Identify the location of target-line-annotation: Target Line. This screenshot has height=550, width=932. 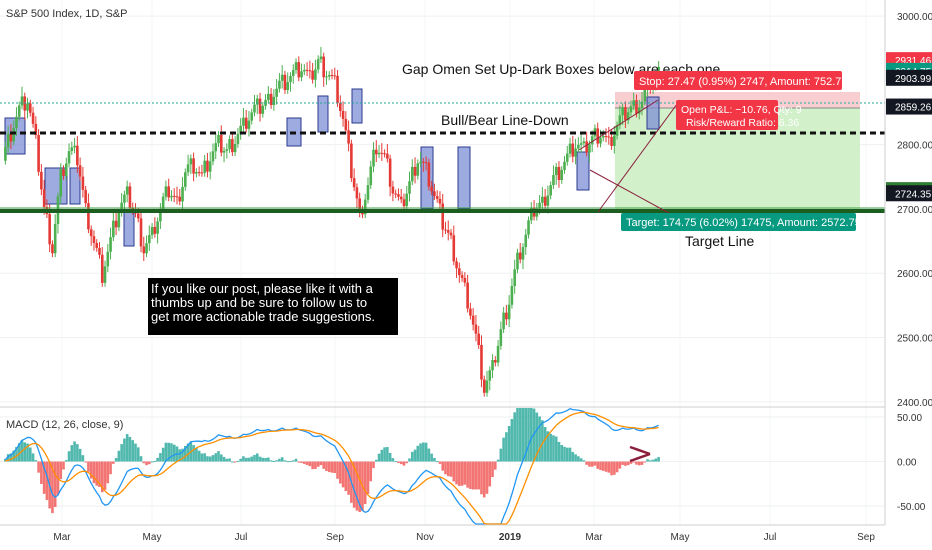
(719, 241).